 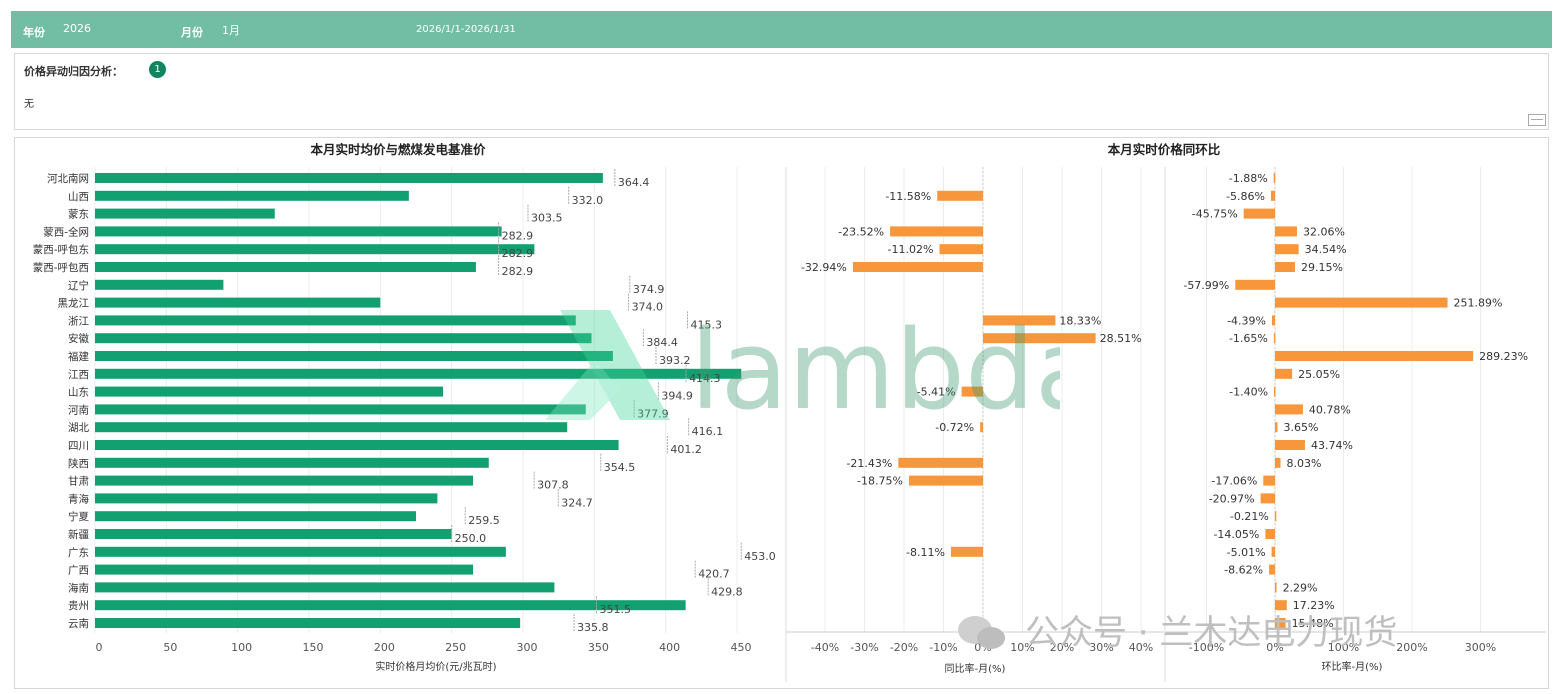 What do you see at coordinates (675, 360) in the screenshot?
I see `chart1-benchmark-label: 393.2` at bounding box center [675, 360].